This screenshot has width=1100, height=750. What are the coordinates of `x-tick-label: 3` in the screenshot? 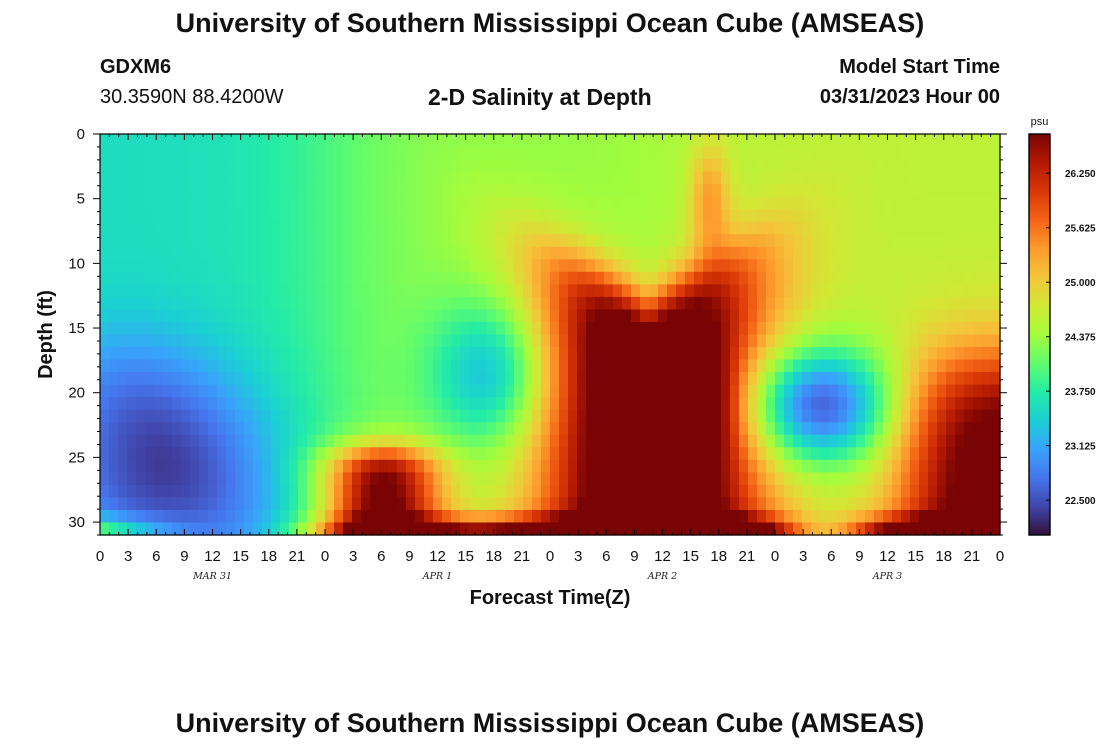 It's located at (803, 556).